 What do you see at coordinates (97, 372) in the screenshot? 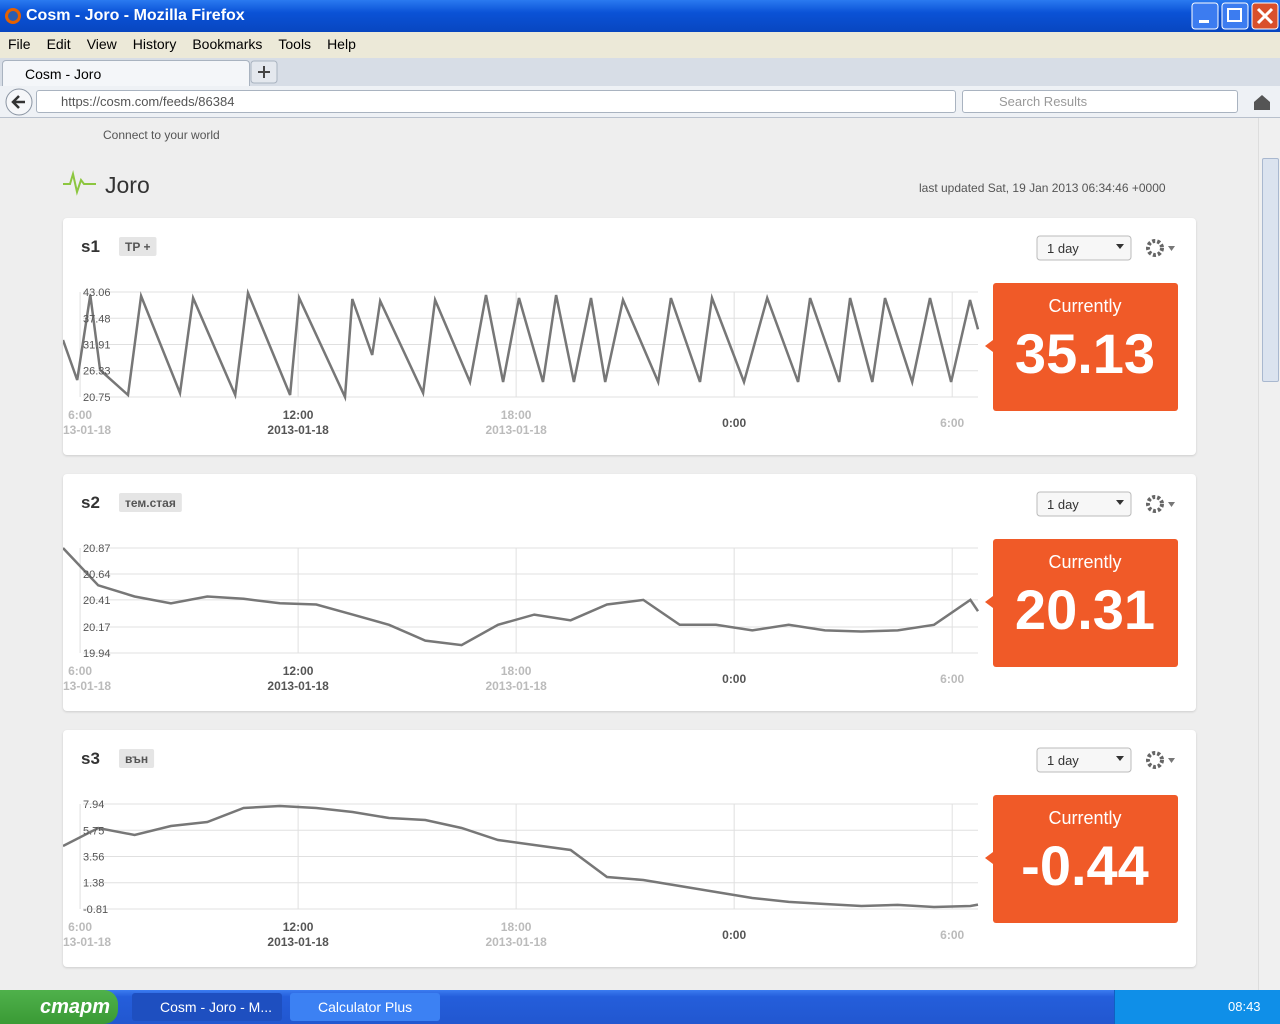
I see `y-tick-label: 26.33` at bounding box center [97, 372].